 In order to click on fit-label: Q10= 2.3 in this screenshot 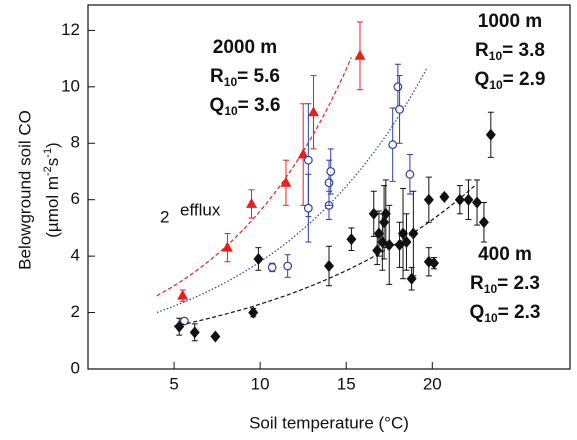, I will do `click(505, 313)`.